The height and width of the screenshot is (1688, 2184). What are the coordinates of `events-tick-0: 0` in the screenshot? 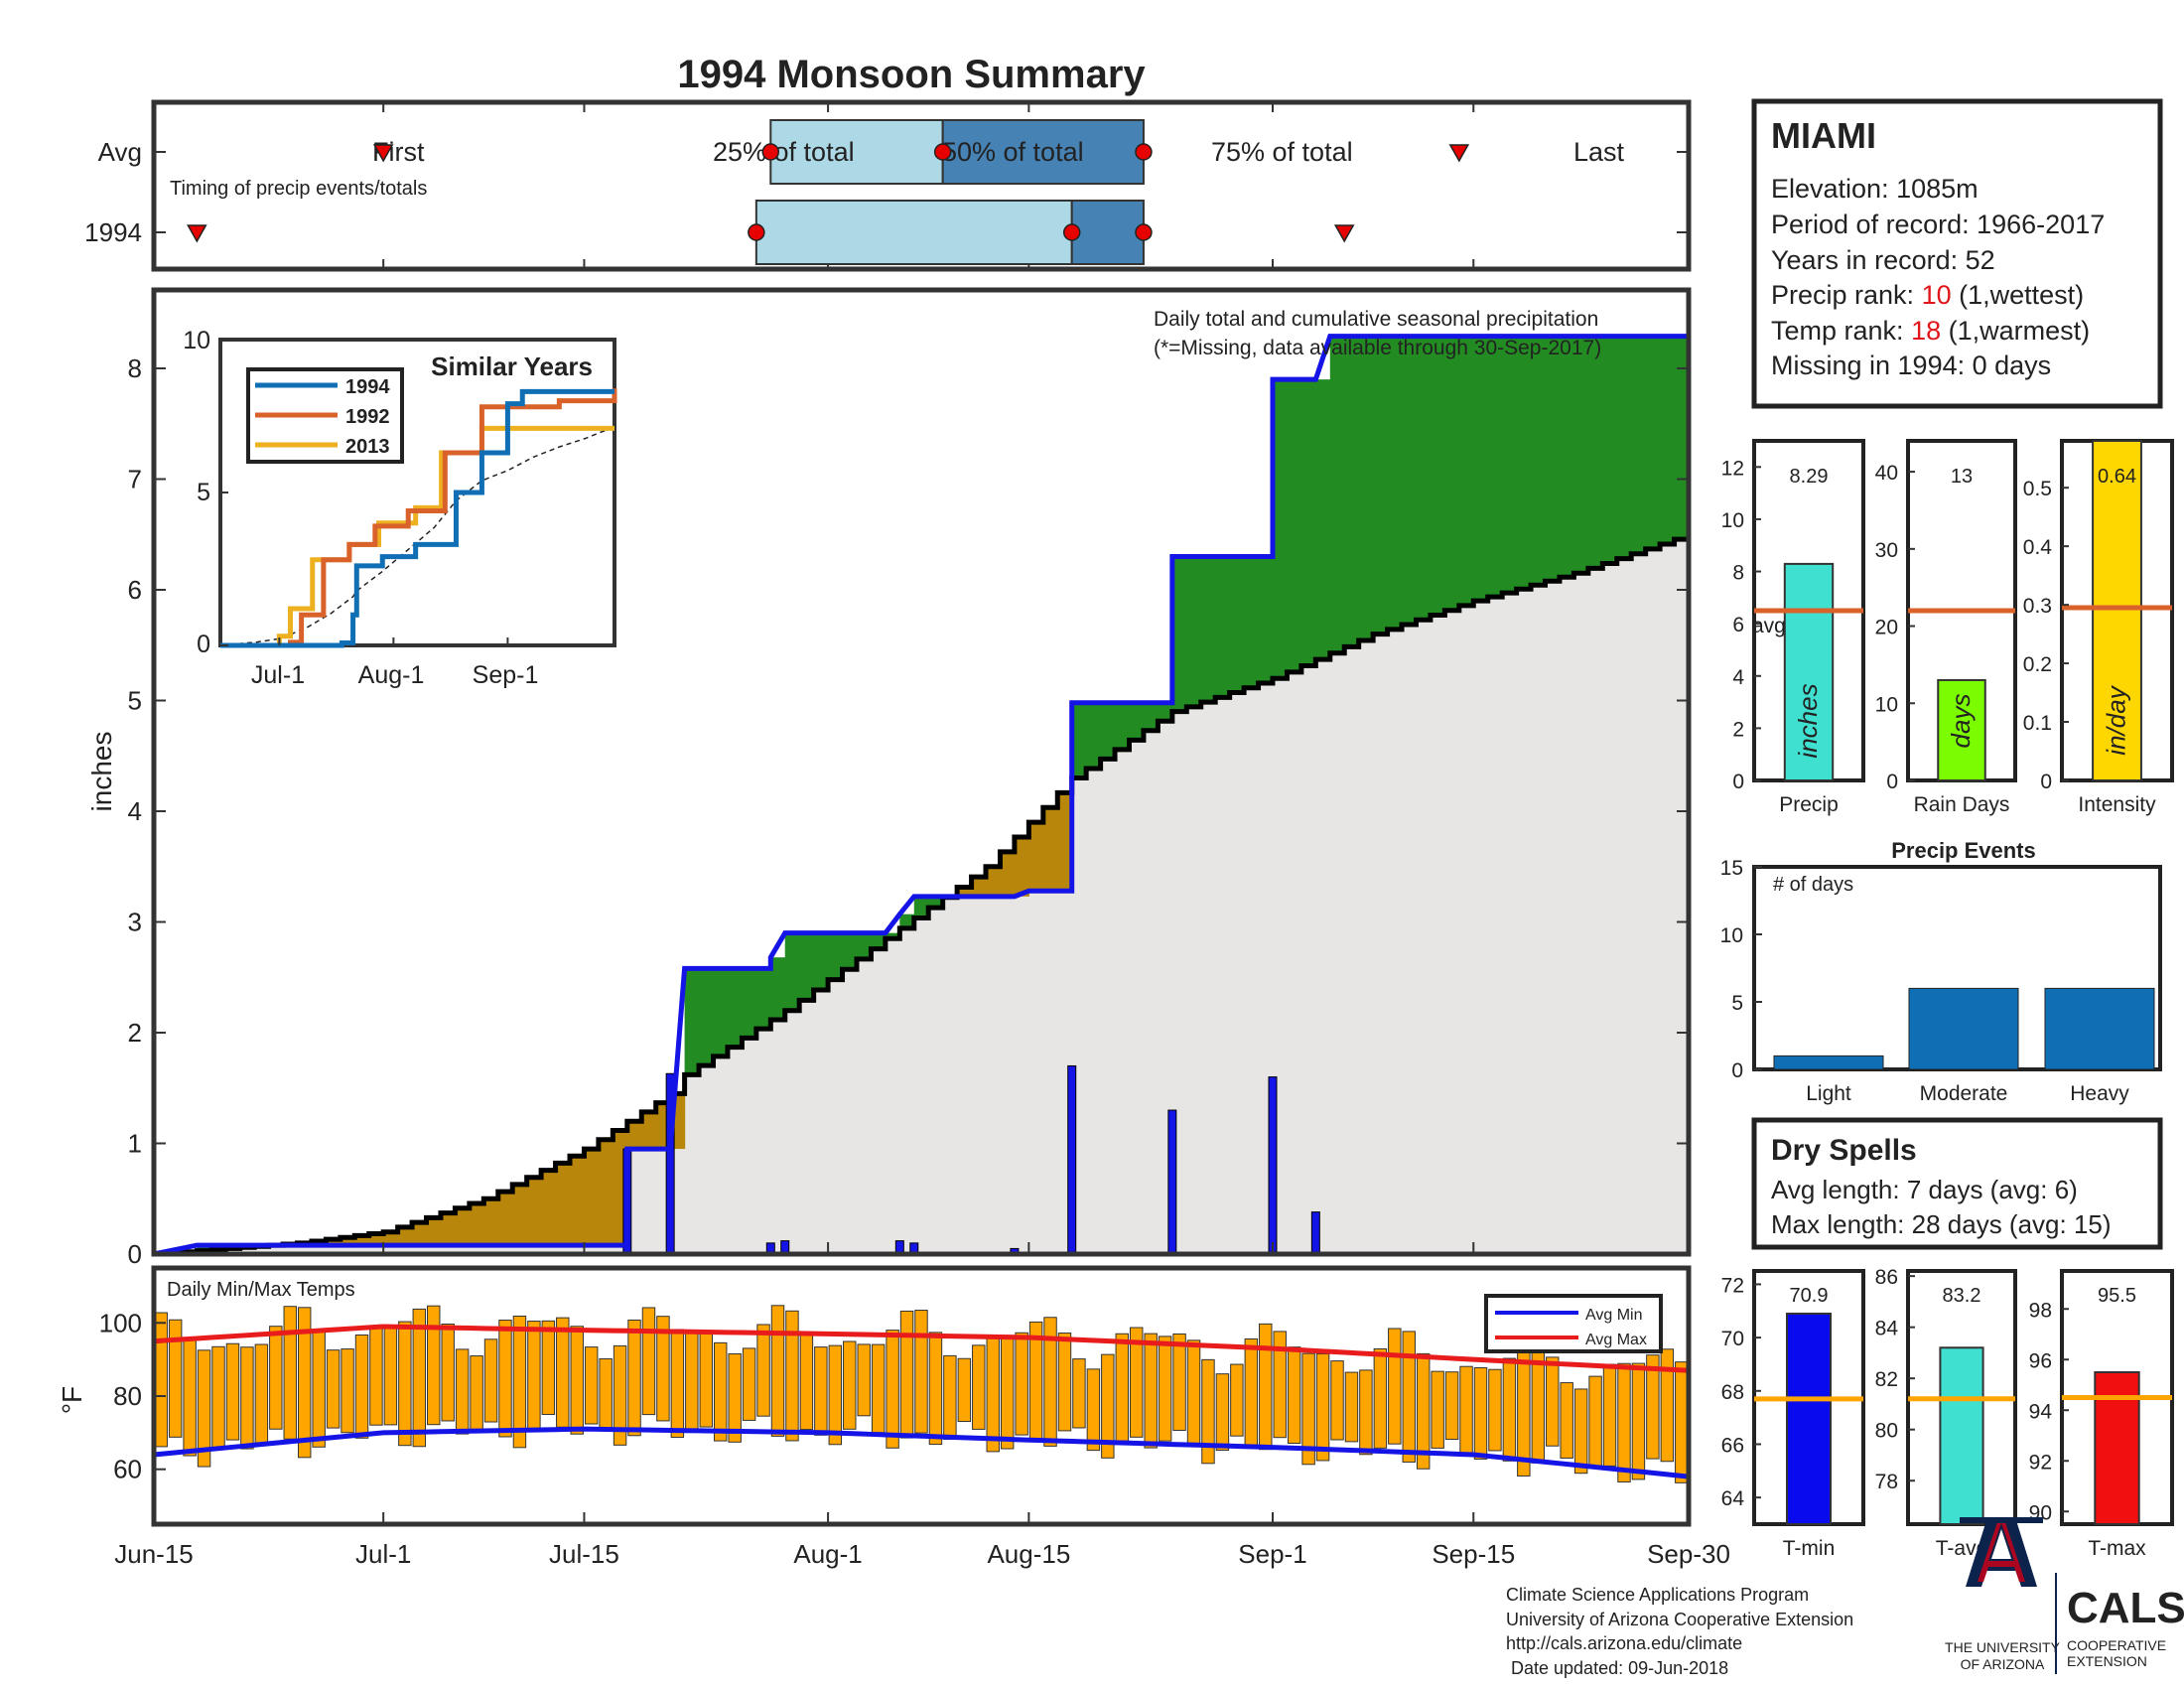 It's located at (1737, 1070).